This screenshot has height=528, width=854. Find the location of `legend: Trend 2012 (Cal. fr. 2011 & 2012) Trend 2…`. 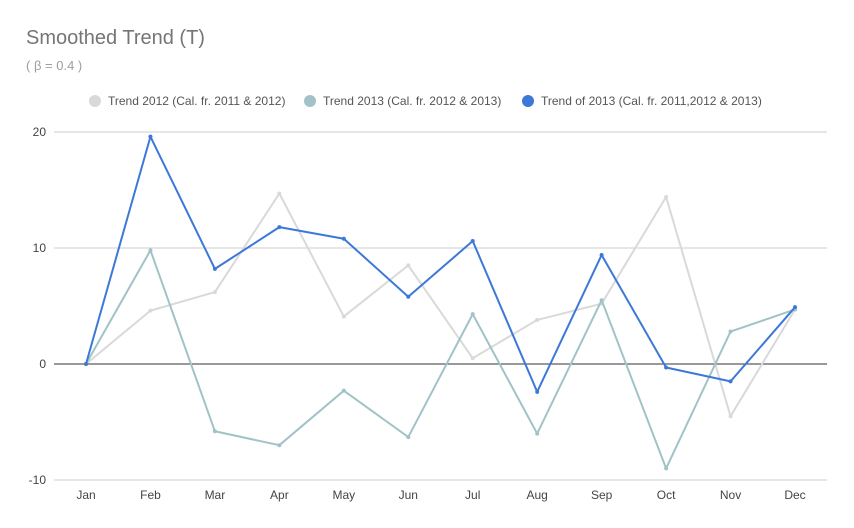

legend: Trend 2012 (Cal. fr. 2011 & 2012) Trend 2… is located at coordinates (425, 101).